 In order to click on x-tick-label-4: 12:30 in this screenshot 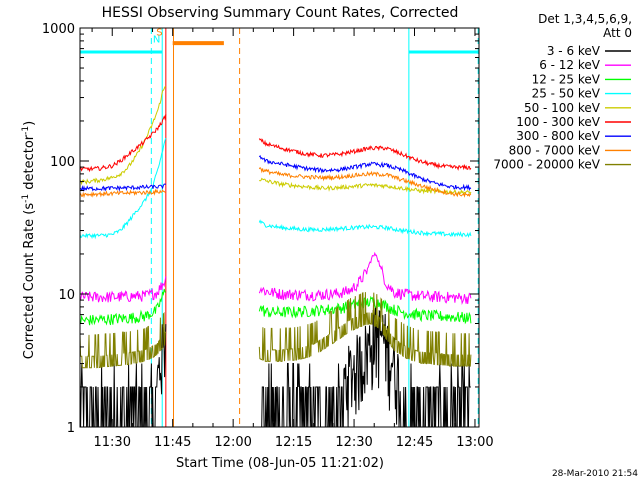, I will do `click(353, 442)`.